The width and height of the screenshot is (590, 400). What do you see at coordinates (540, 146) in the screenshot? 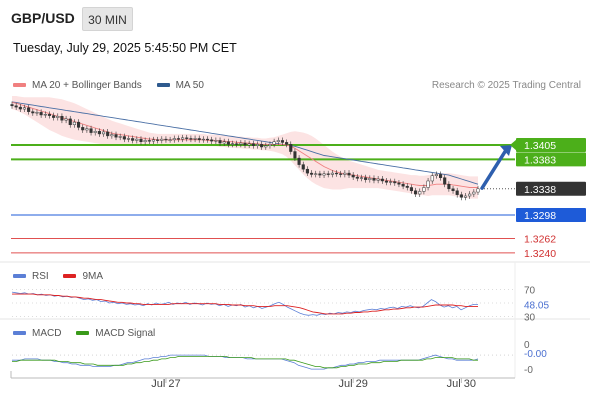
I see `level-label-1.3405: 1.3405` at bounding box center [540, 146].